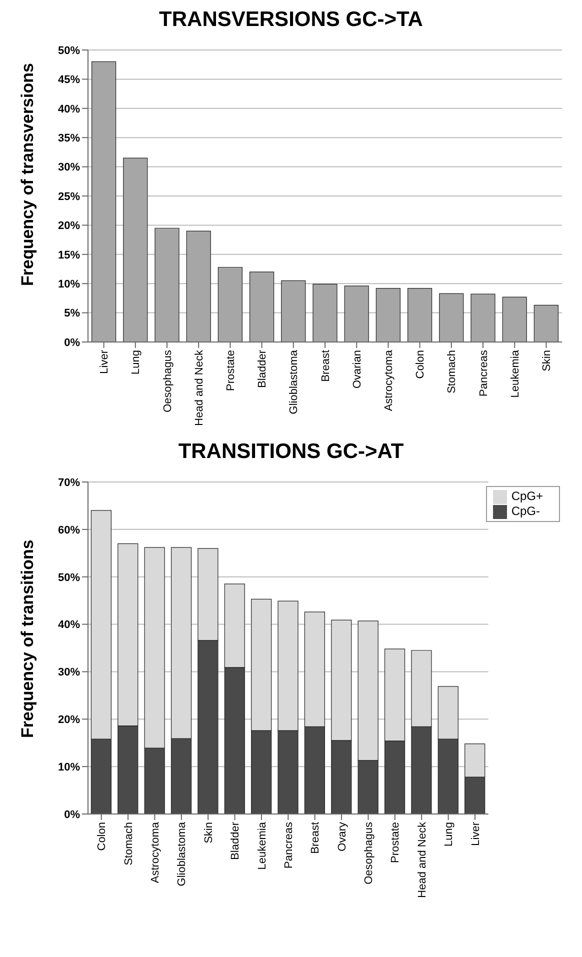  What do you see at coordinates (291, 452) in the screenshot?
I see `chart-title: TRANSITIONS GC->AT` at bounding box center [291, 452].